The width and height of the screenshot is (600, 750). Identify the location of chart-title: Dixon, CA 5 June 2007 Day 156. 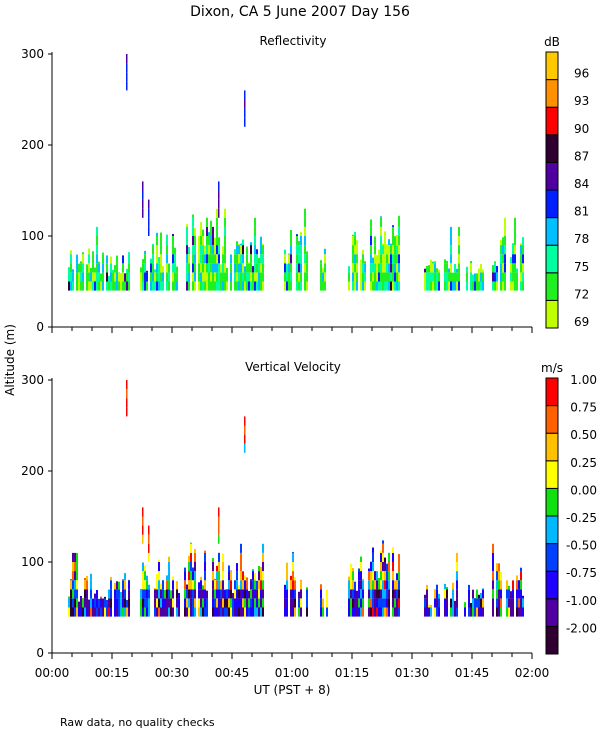
(300, 12).